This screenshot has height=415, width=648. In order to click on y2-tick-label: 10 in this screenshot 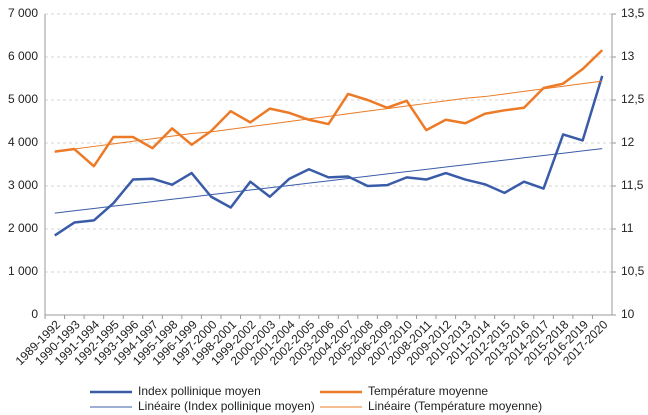, I will do `click(628, 314)`.